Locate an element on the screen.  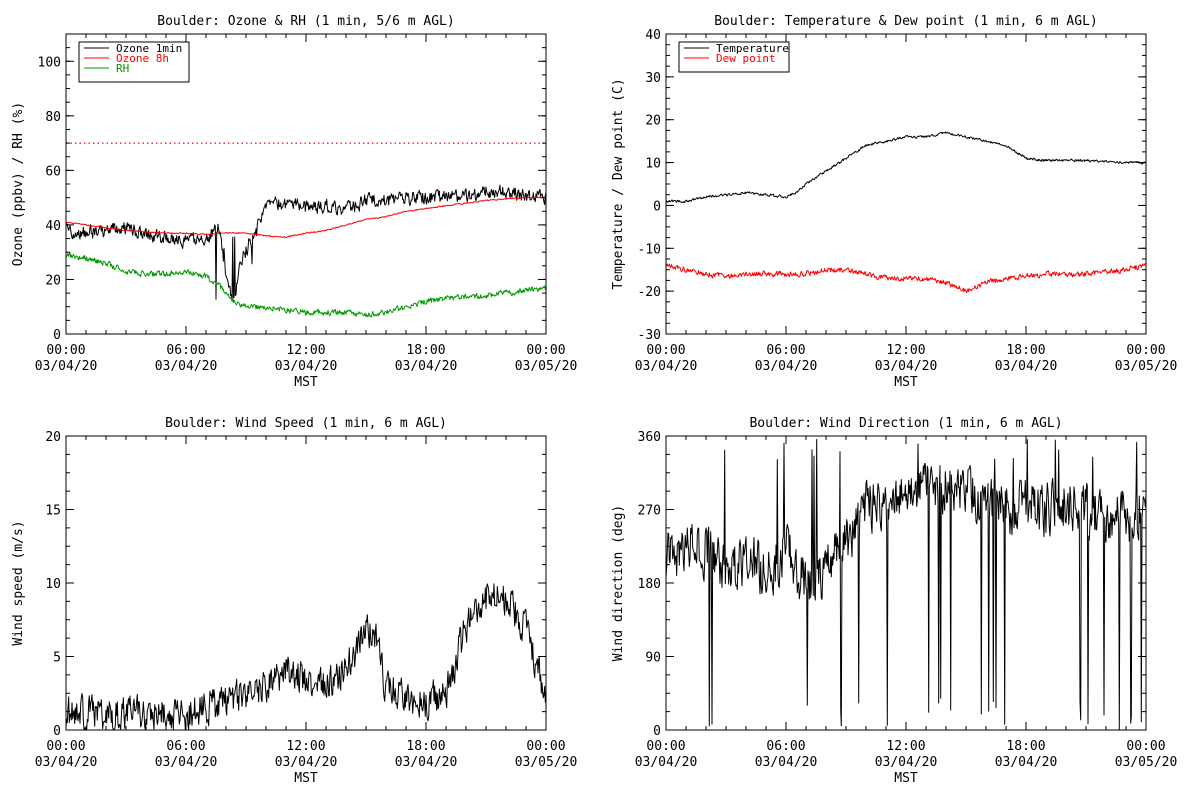
y-tick-label: 90 is located at coordinates (653, 658).